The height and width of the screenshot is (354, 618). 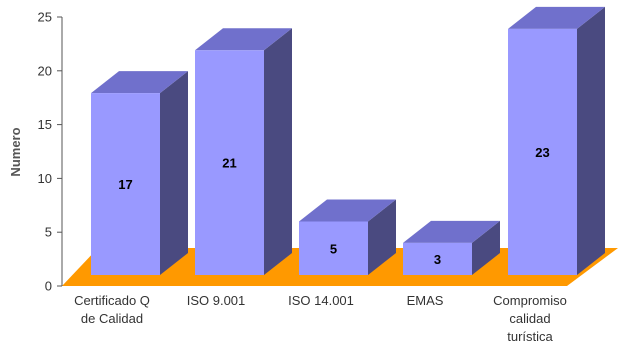 I want to click on category-label-line: turística, so click(x=530, y=336).